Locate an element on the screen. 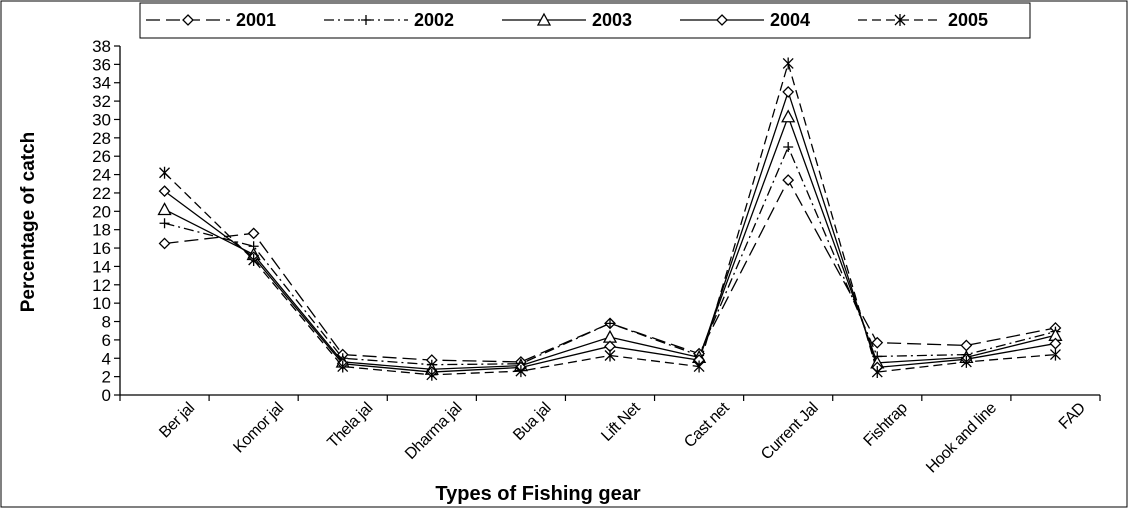 This screenshot has height=508, width=1128. y-tick-label: 4 is located at coordinates (106, 358).